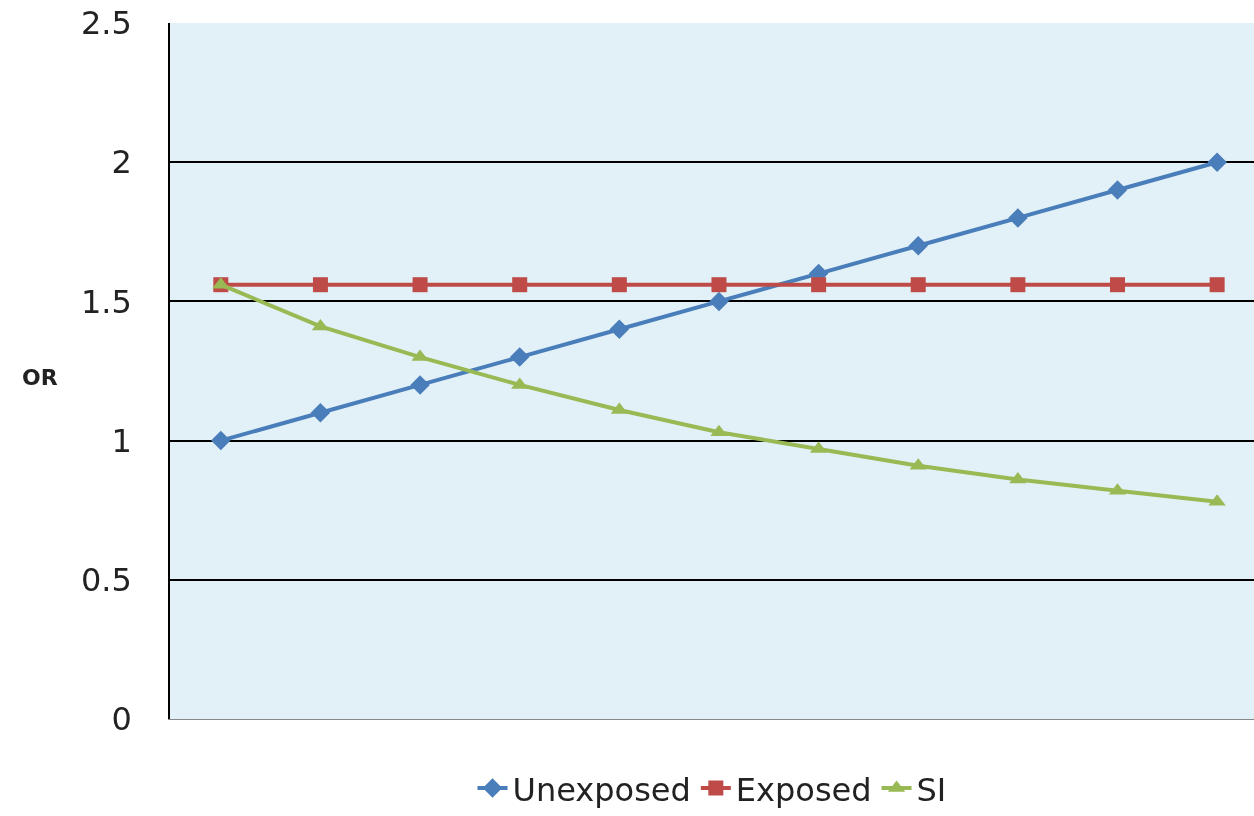 This screenshot has width=1254, height=816. Describe the element at coordinates (106, 301) in the screenshot. I see `y-tick-label: 1.5` at that location.